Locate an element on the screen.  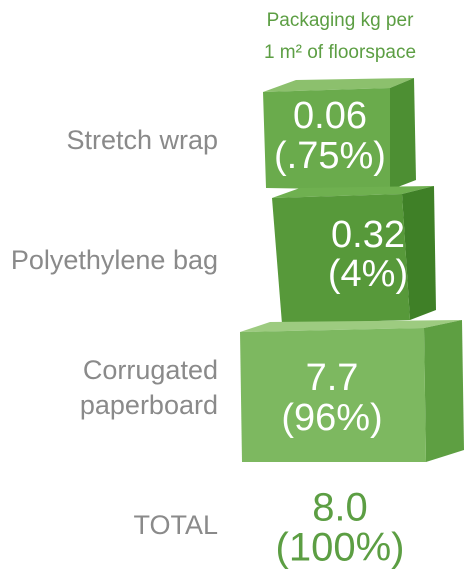
item-share: (.75%) is located at coordinates (330, 156).